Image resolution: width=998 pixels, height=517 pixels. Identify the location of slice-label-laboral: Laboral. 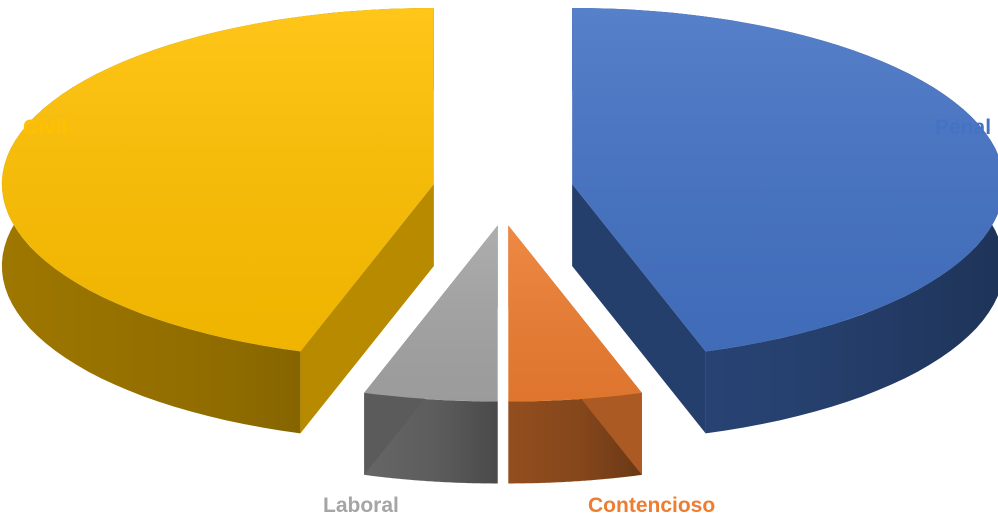
(361, 505).